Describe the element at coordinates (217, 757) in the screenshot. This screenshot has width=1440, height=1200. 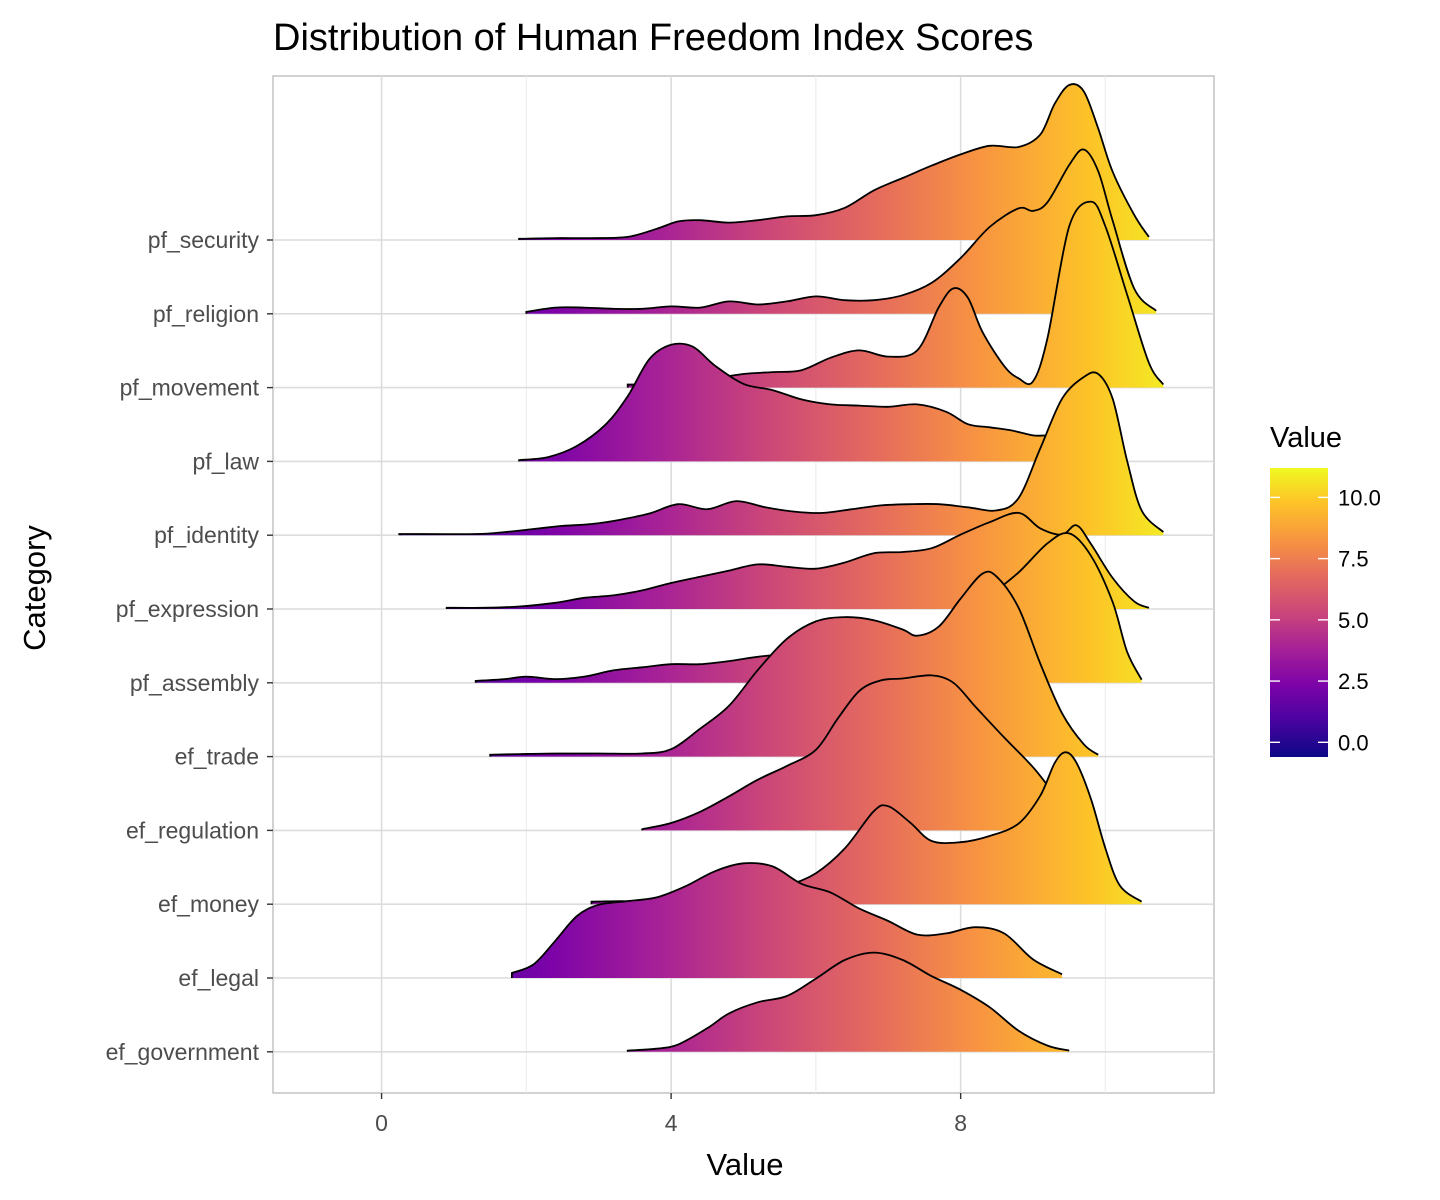
I see `y-tick-label-ef_trade: ef_trade` at that location.